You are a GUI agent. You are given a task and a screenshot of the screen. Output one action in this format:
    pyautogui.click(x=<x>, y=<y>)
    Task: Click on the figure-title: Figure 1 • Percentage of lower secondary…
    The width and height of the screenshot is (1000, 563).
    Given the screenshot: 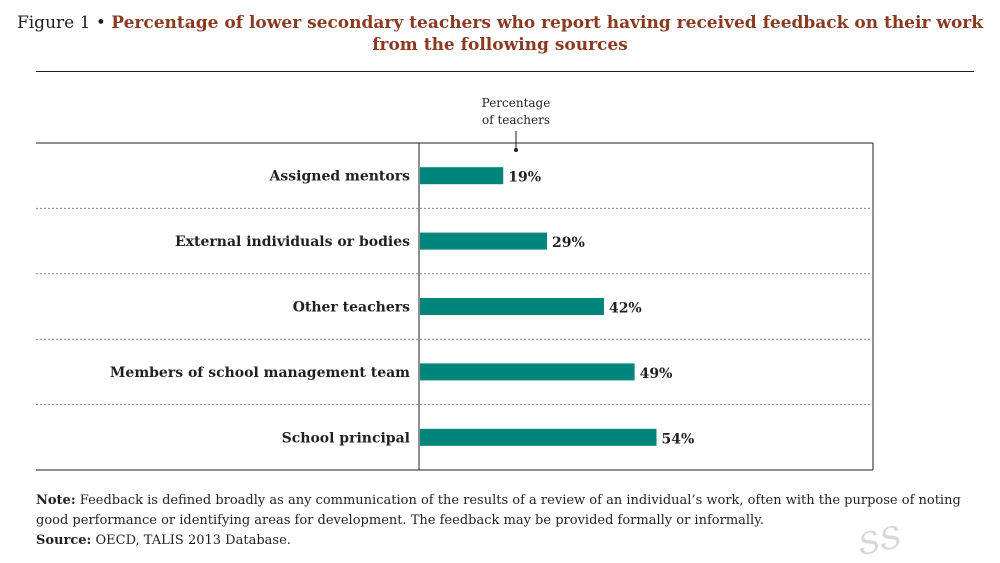 What is the action you would take?
    pyautogui.click(x=500, y=34)
    